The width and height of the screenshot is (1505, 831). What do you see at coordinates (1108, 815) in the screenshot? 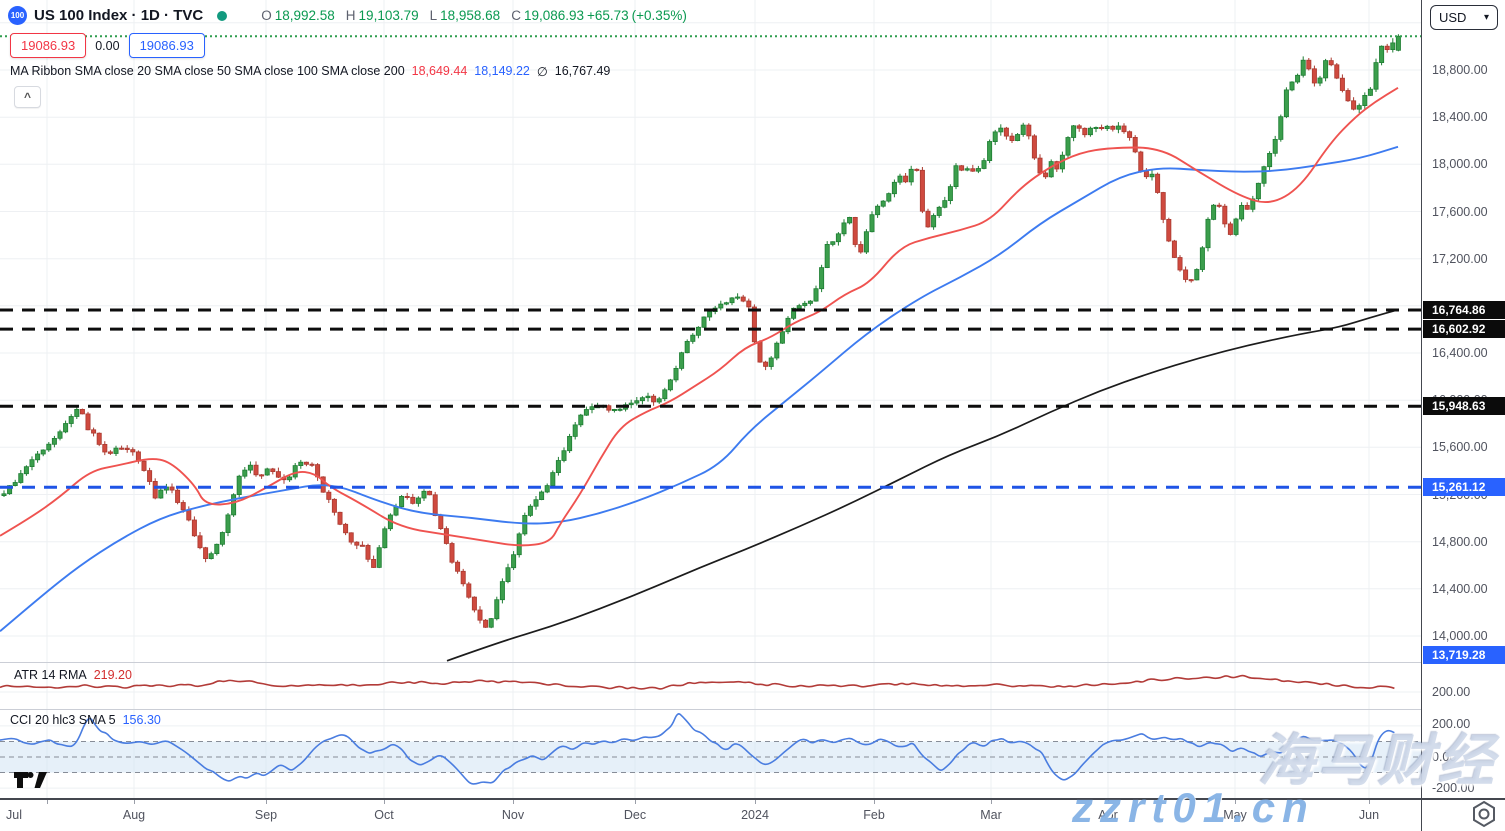
I see `time-axis-label: Apr` at bounding box center [1108, 815].